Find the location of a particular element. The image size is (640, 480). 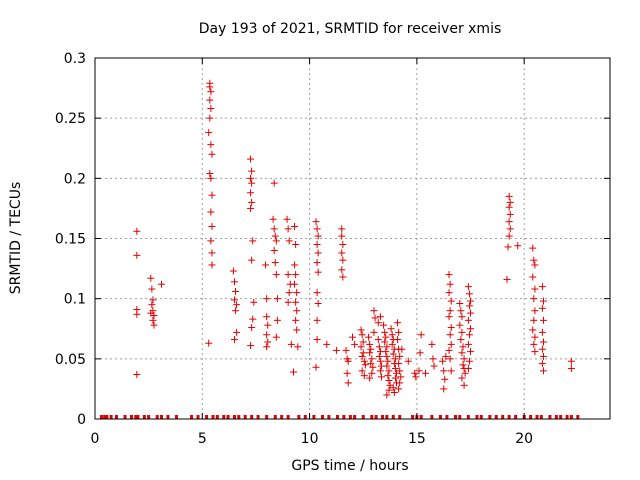

y-tick-label: 0.1 is located at coordinates (75, 300).